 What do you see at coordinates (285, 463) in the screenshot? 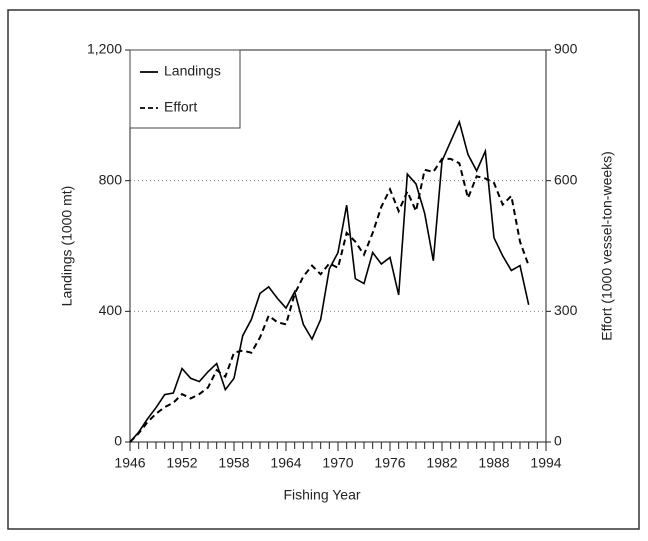
I see `x-tick-label: 1964` at bounding box center [285, 463].